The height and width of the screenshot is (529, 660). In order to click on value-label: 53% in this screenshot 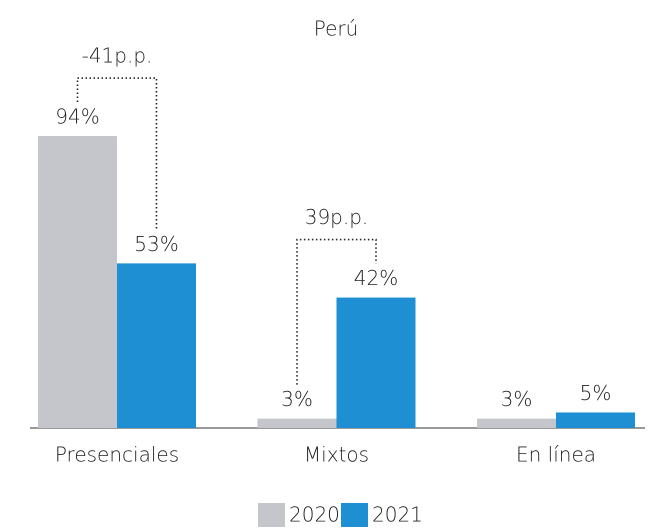, I will do `click(156, 244)`.